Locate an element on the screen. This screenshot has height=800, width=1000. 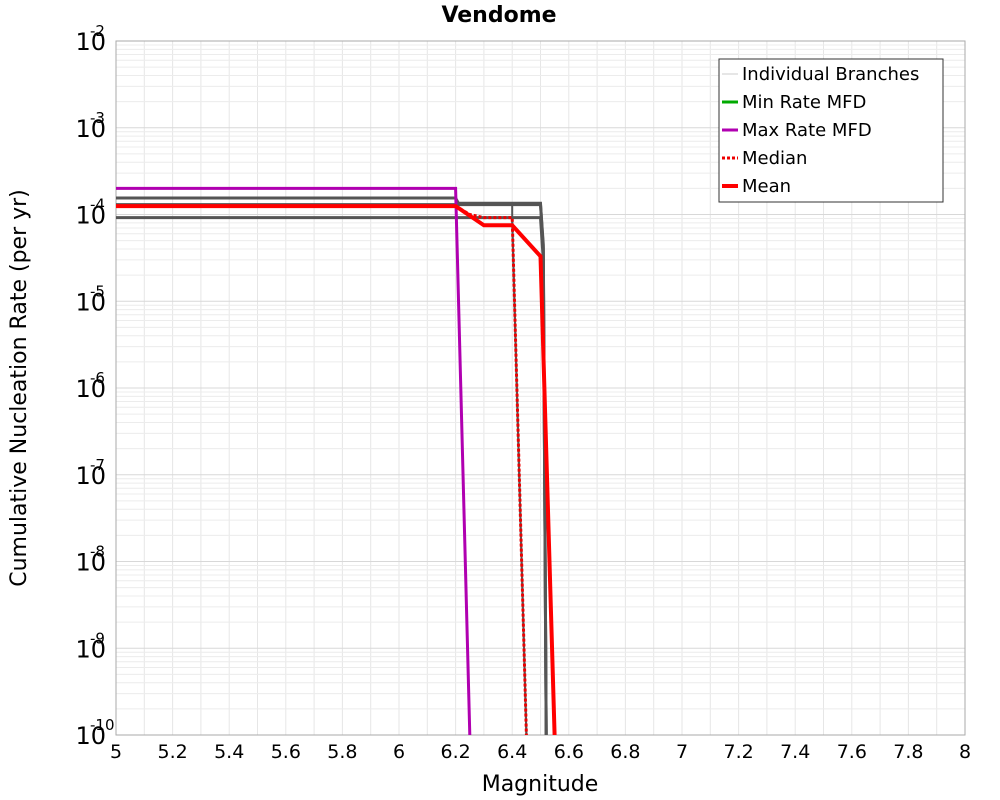
y-tick-label: 10-6 is located at coordinates (90, 386).